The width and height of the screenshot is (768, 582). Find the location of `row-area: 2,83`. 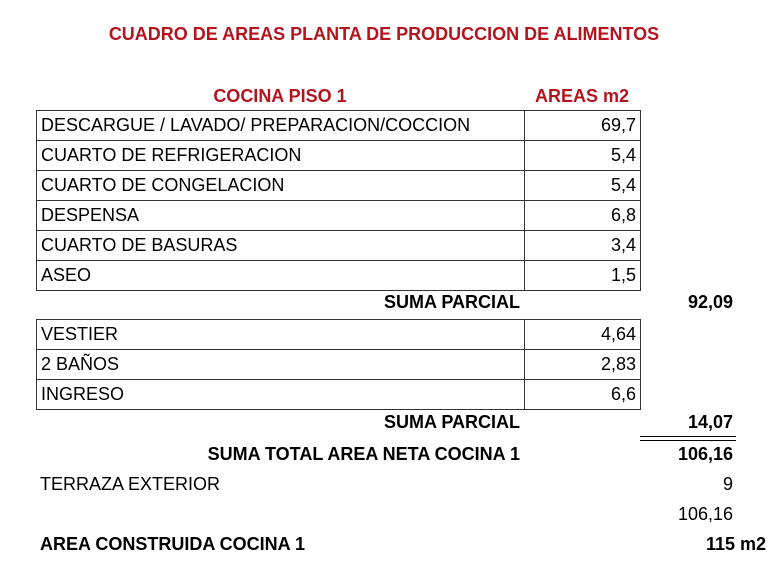

row-area: 2,83 is located at coordinates (582, 364).